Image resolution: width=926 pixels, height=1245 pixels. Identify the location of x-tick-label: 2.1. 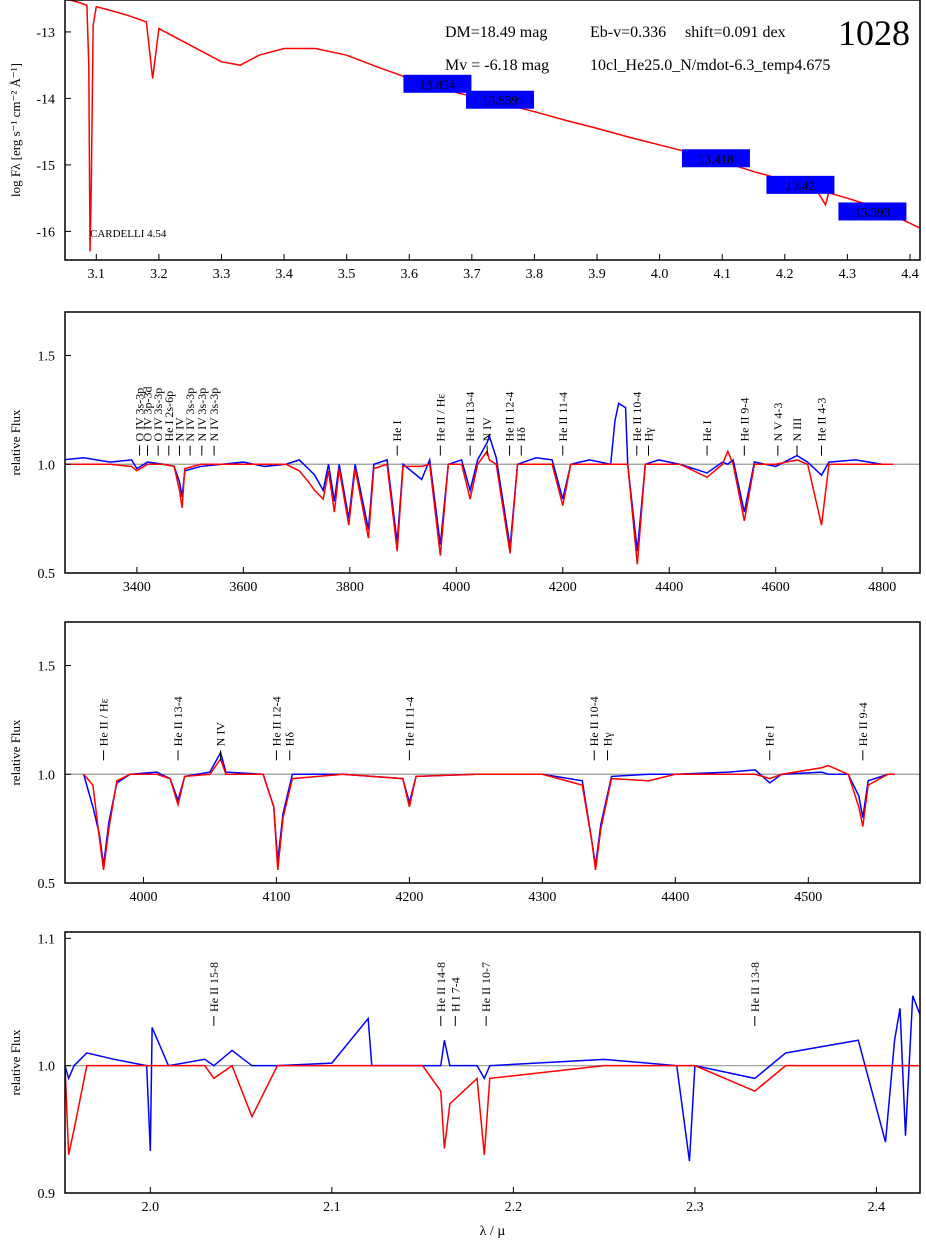
(332, 1207).